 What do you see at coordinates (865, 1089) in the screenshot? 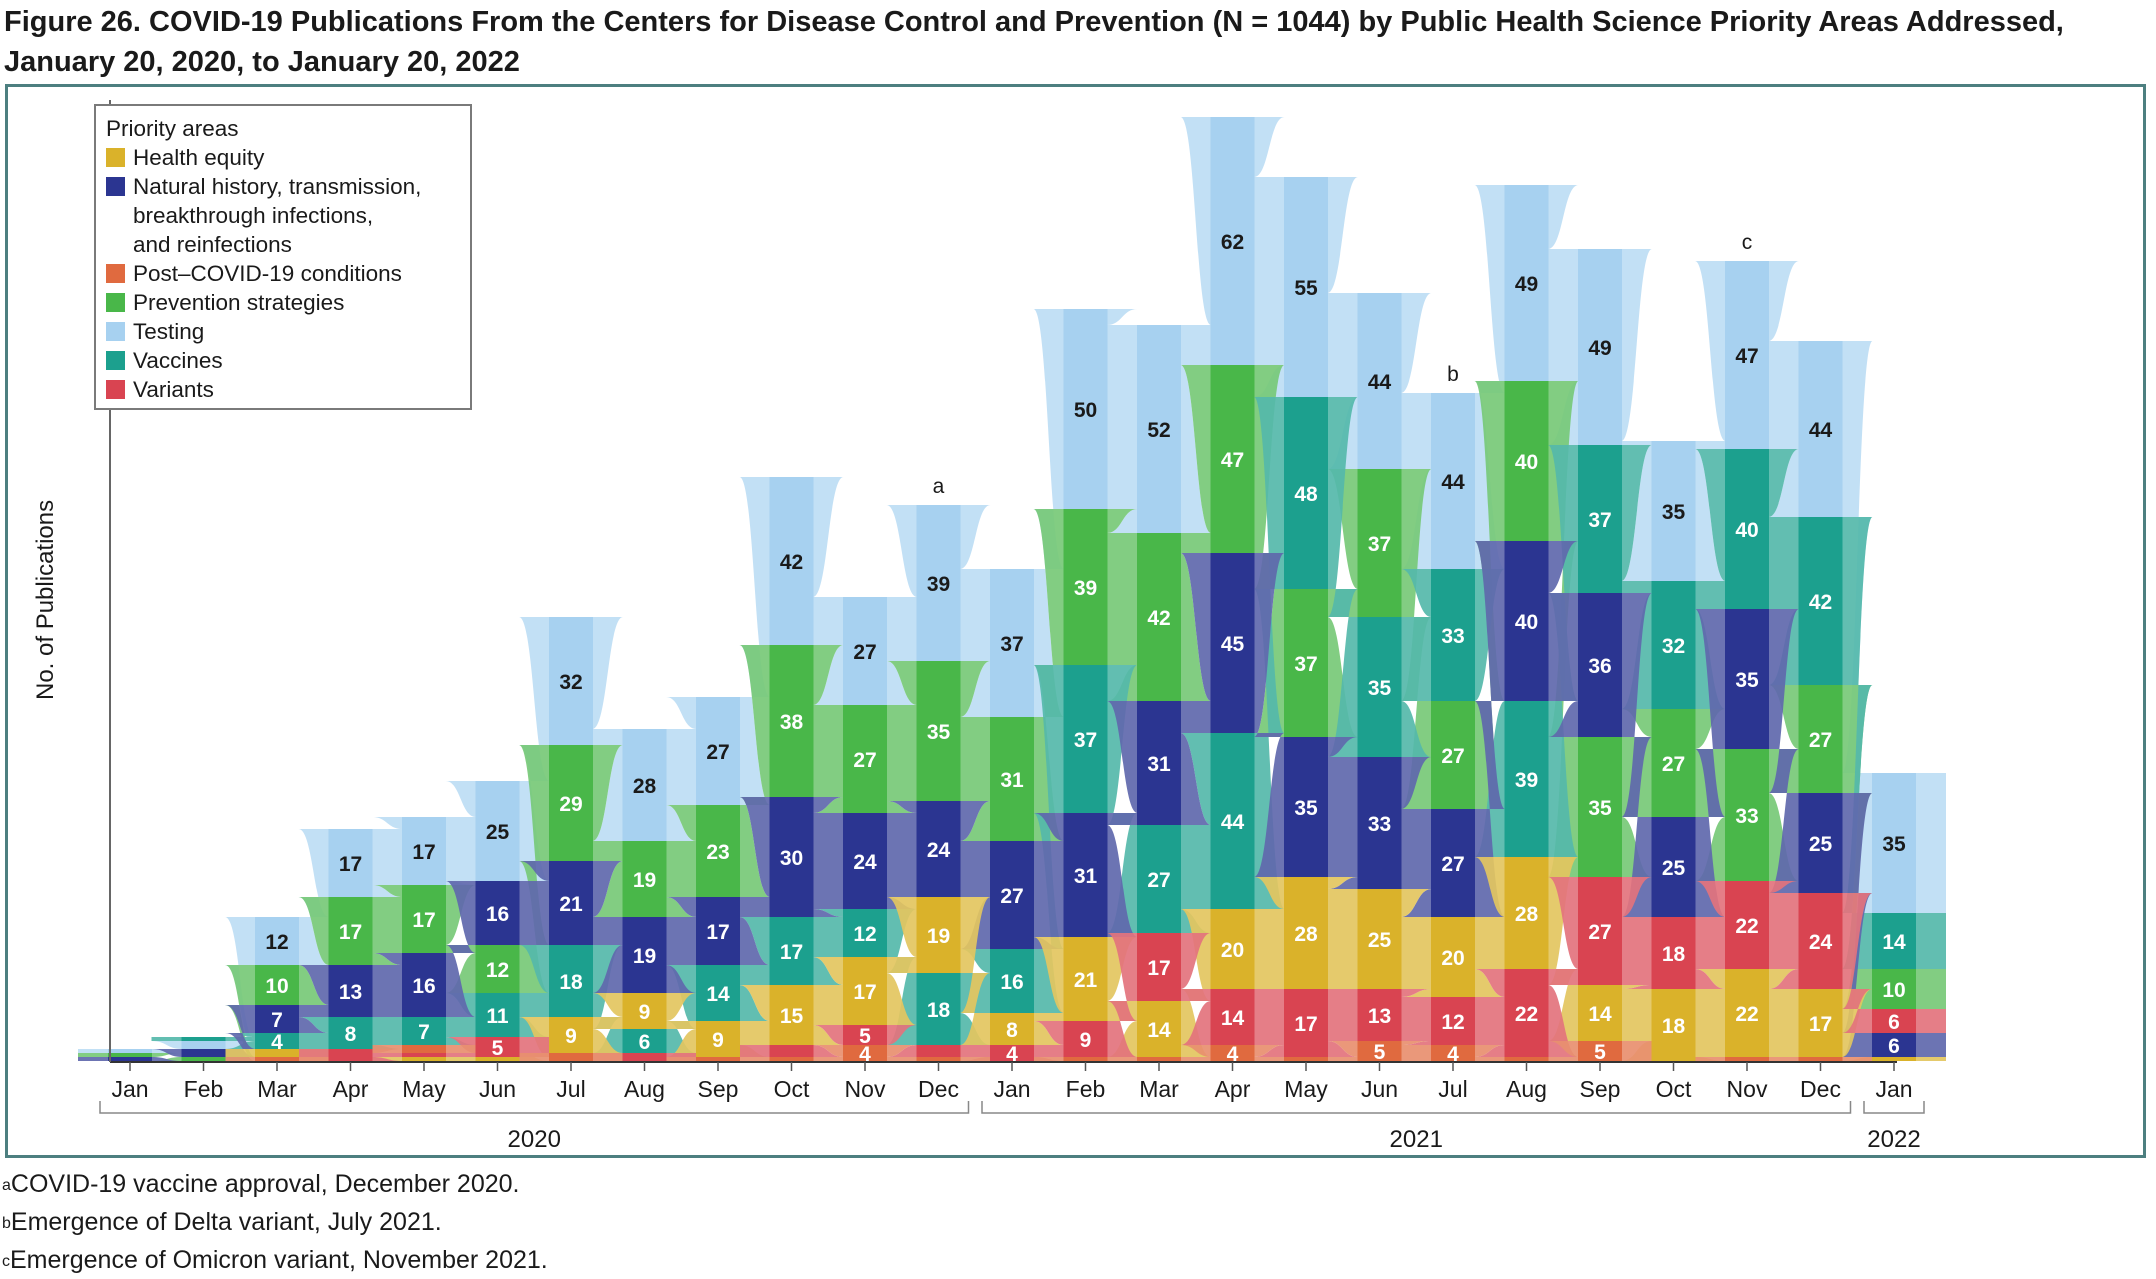
I see `x-tick-label-10: Nov` at bounding box center [865, 1089].